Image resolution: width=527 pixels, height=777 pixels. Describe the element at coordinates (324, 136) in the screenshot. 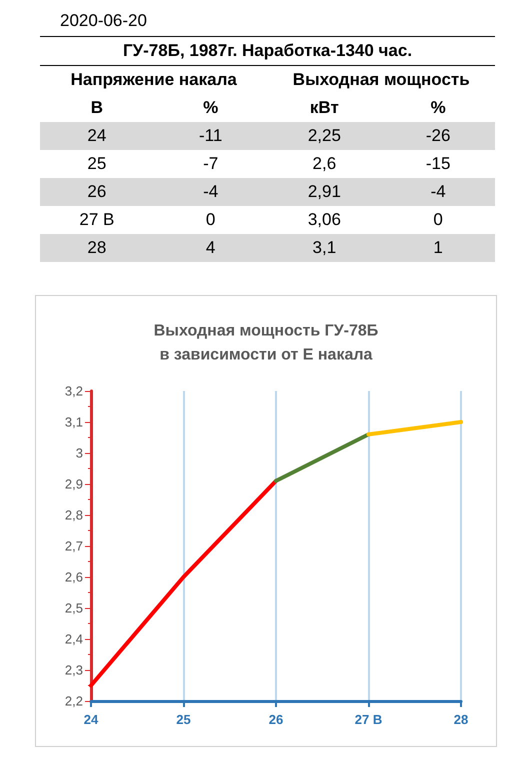

I see `text: 2,25` at that location.